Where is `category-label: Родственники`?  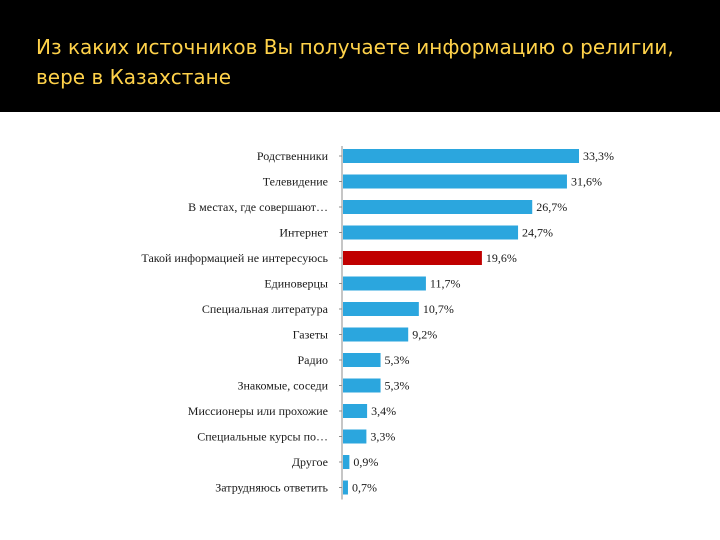 category-label: Родственники is located at coordinates (293, 156).